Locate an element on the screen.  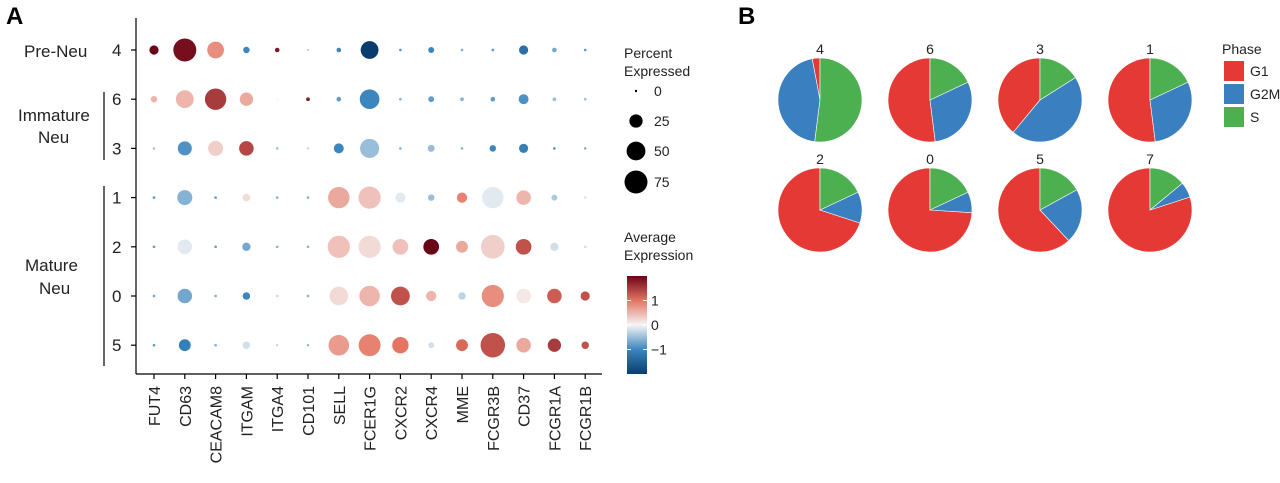
gene-label-cxcr4: CXCR4 is located at coordinates (432, 413).